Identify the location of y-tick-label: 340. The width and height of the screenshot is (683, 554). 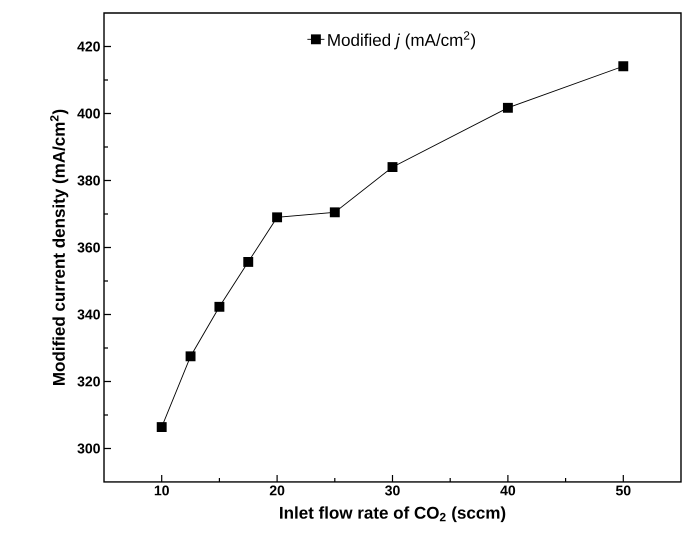
(88, 315).